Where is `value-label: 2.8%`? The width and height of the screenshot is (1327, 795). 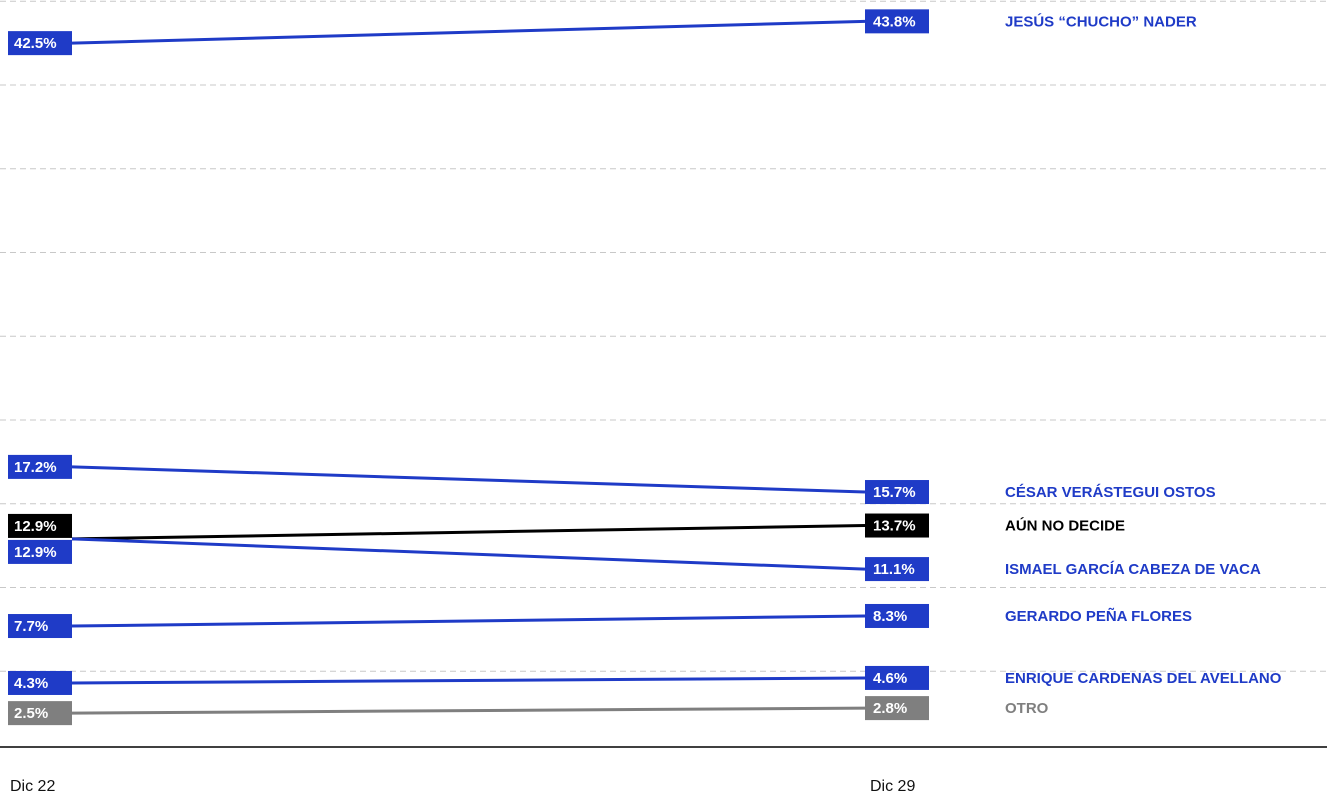
value-label: 2.8% is located at coordinates (890, 708).